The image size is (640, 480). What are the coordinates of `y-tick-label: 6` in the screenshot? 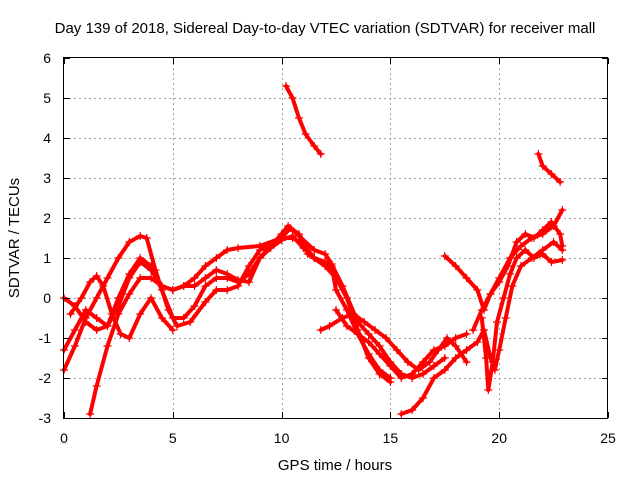 It's located at (47, 58).